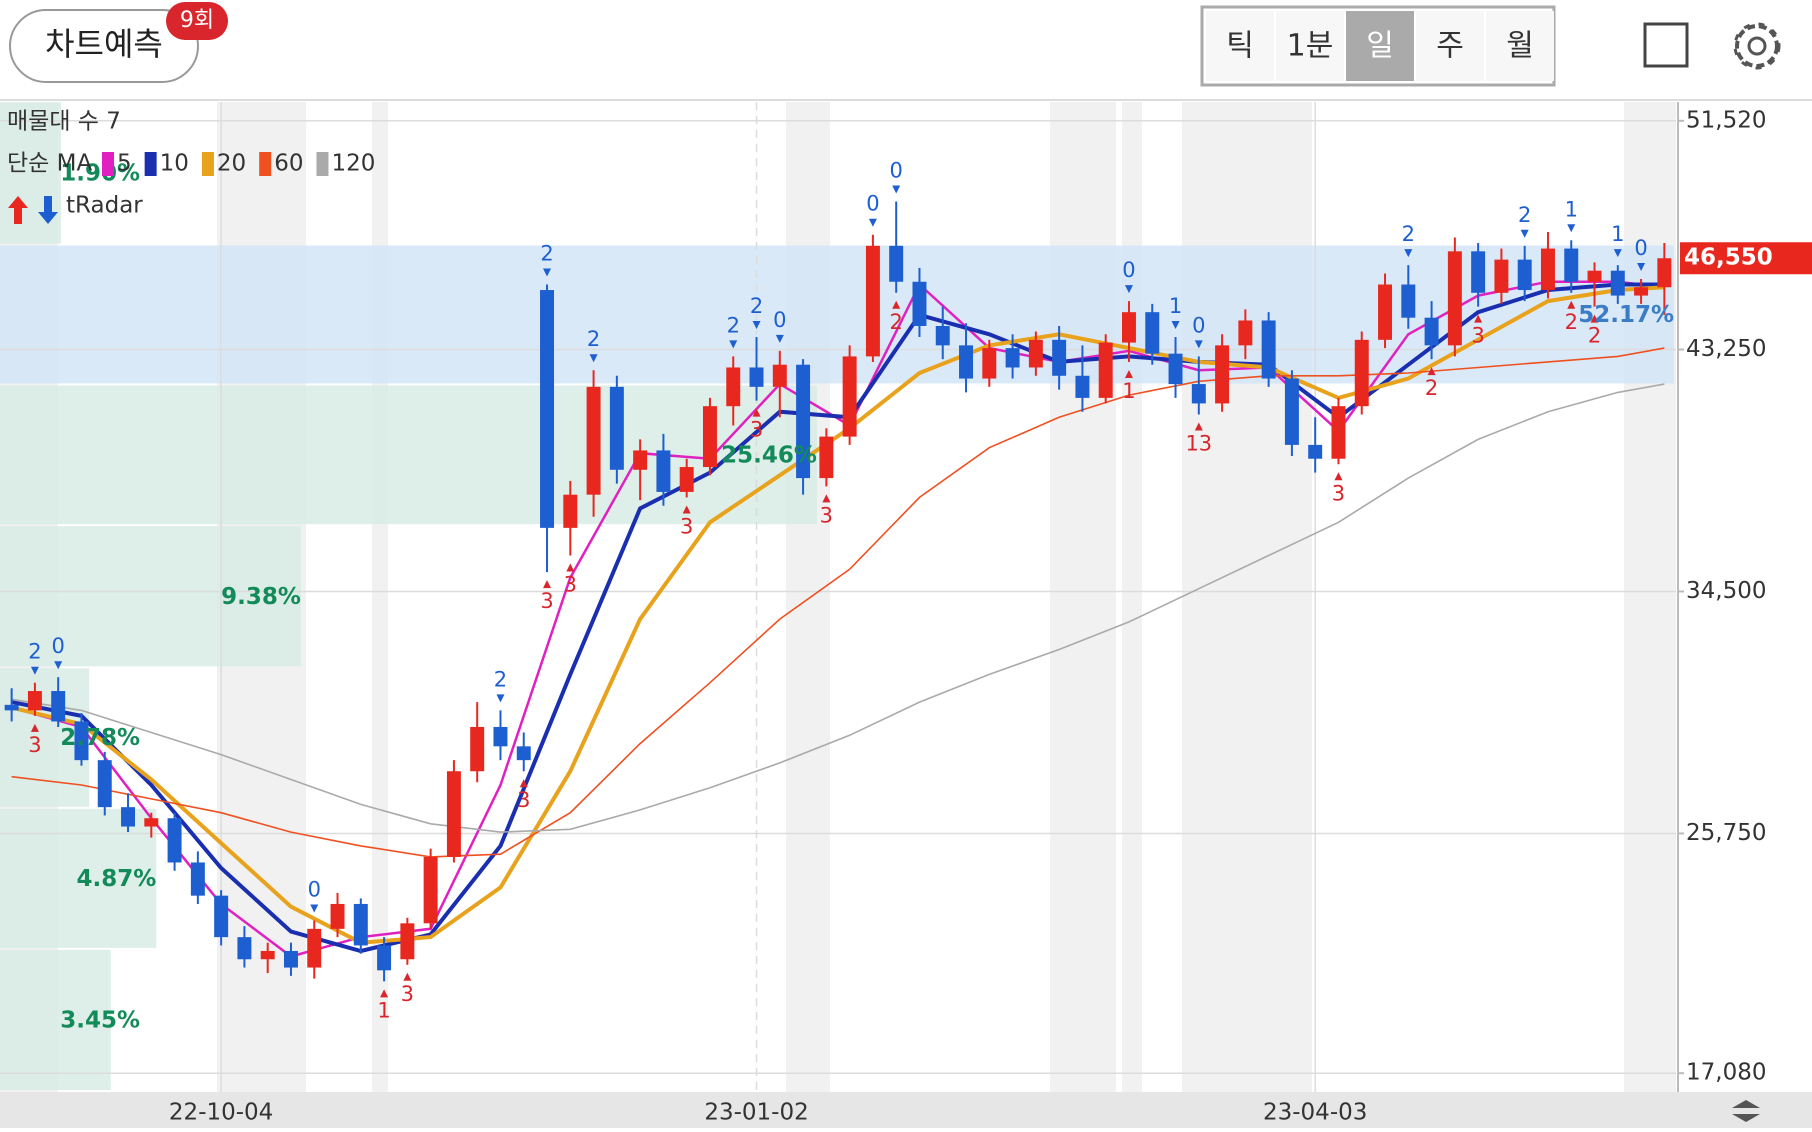  Describe the element at coordinates (18, 210) in the screenshot. I see `buy-arrow-icon` at that location.